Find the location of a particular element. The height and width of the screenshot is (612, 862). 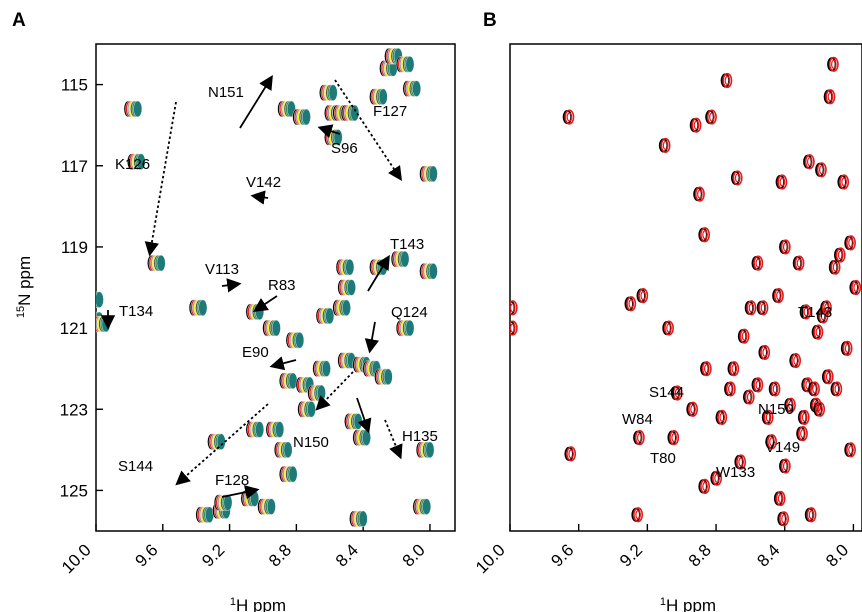

residue-label-r83: R83 is located at coordinates (282, 285).